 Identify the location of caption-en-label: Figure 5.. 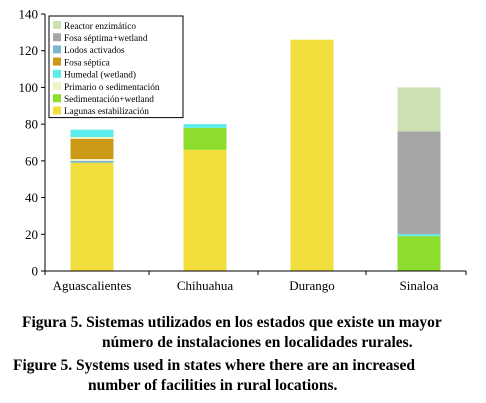
(43, 365).